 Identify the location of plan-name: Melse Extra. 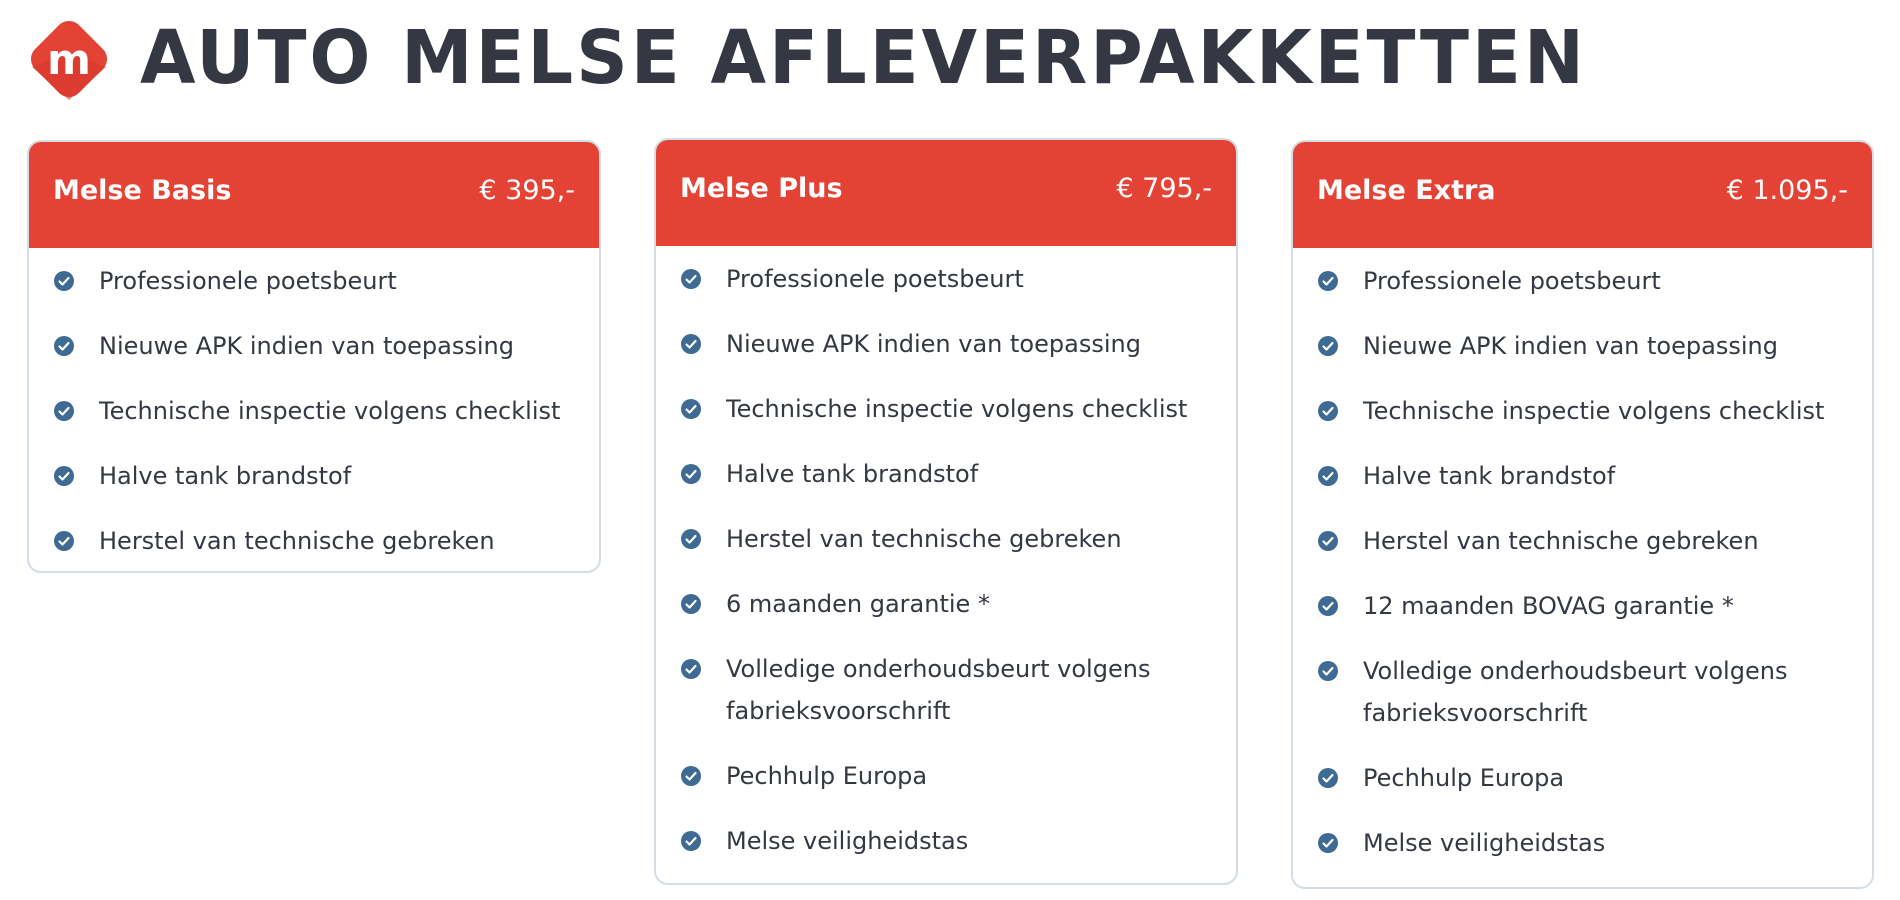
(1406, 190).